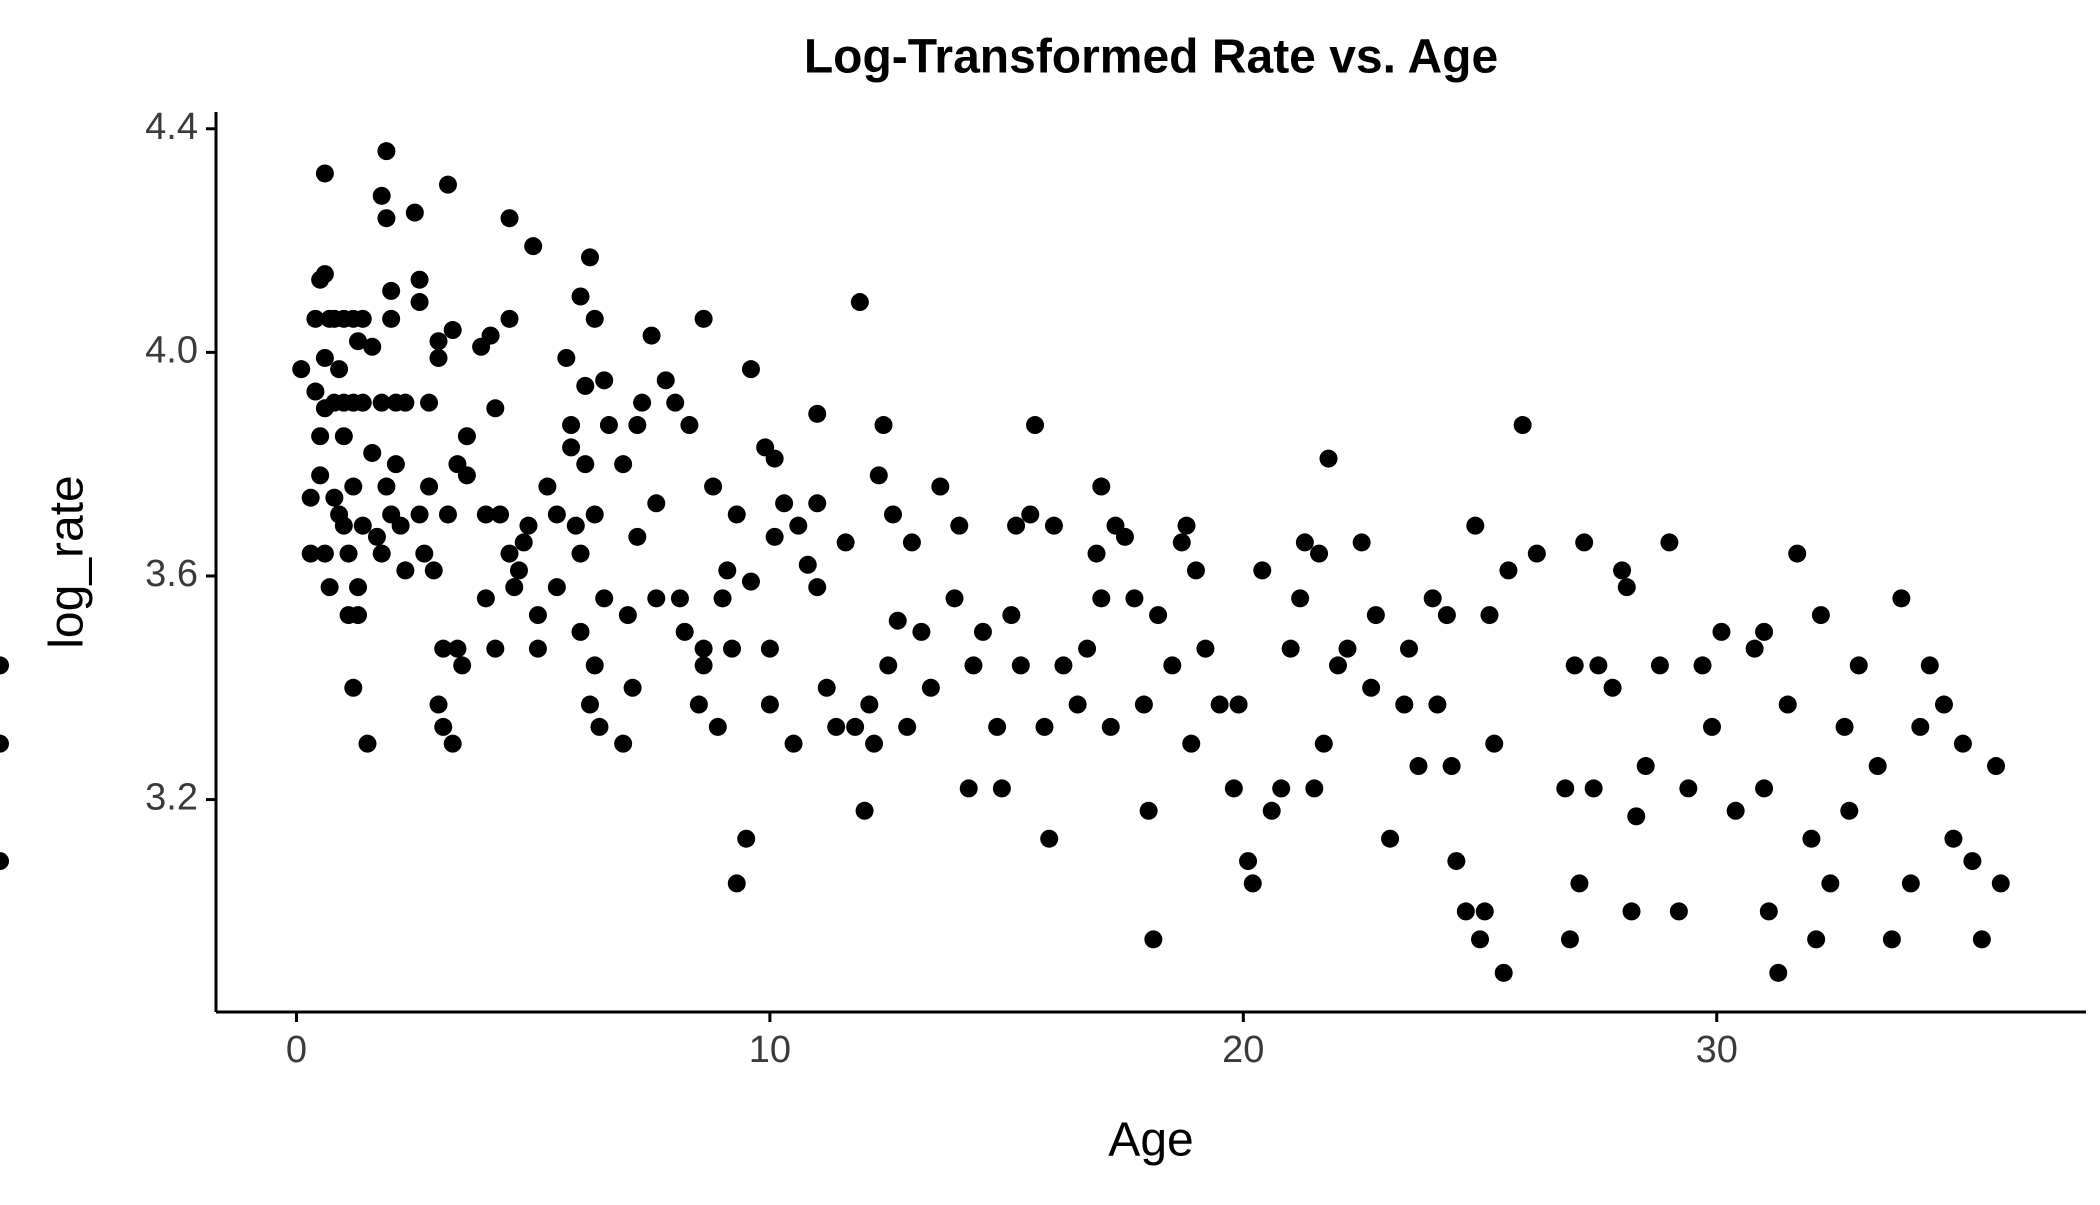 The image size is (2100, 1205). I want to click on y-tick-label: 3.2, so click(171, 798).